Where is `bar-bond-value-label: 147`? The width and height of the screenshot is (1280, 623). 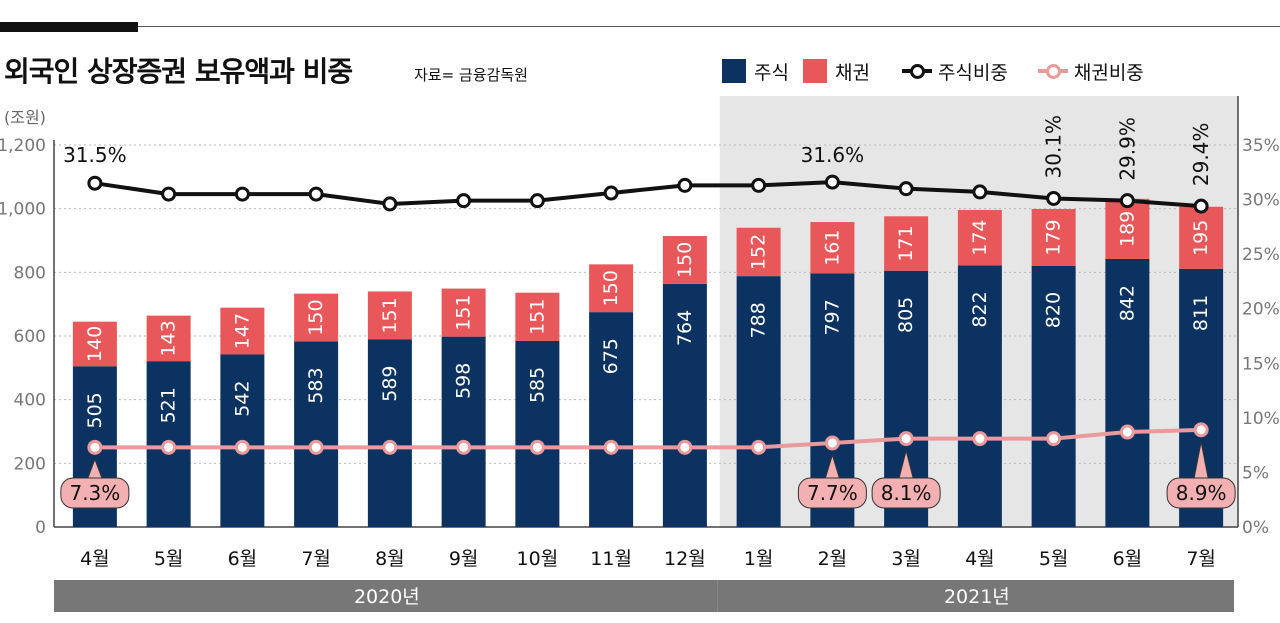 bar-bond-value-label: 147 is located at coordinates (242, 331).